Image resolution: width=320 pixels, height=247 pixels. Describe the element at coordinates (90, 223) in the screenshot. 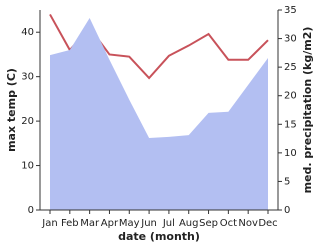

I see `x-tick-label: Mar` at that location.